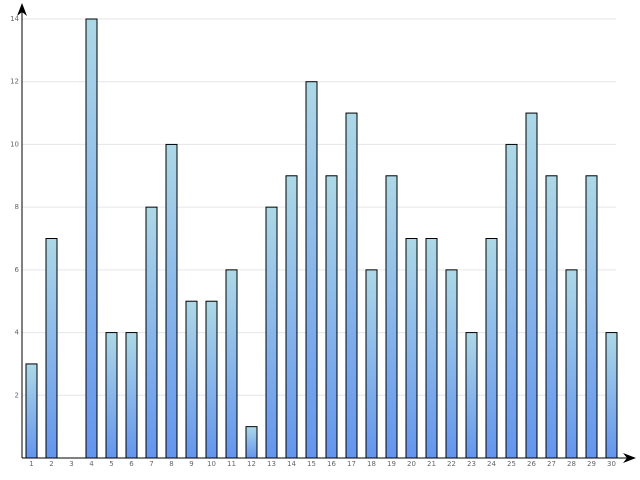 The image size is (640, 480). Describe the element at coordinates (471, 464) in the screenshot. I see `x-tick-label: 23` at that location.